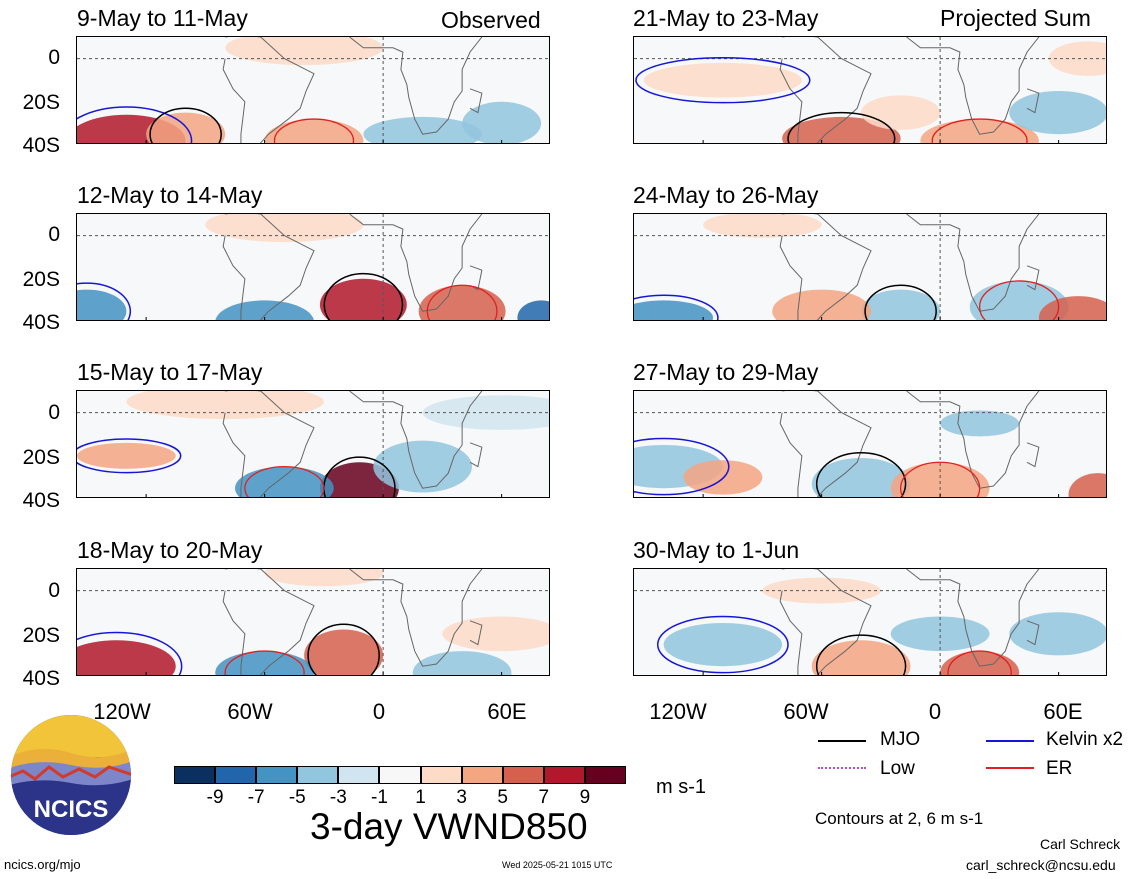 This screenshot has height=879, width=1135. What do you see at coordinates (41, 457) in the screenshot?
I see `y-tick-20s-r3: 20S` at bounding box center [41, 457].